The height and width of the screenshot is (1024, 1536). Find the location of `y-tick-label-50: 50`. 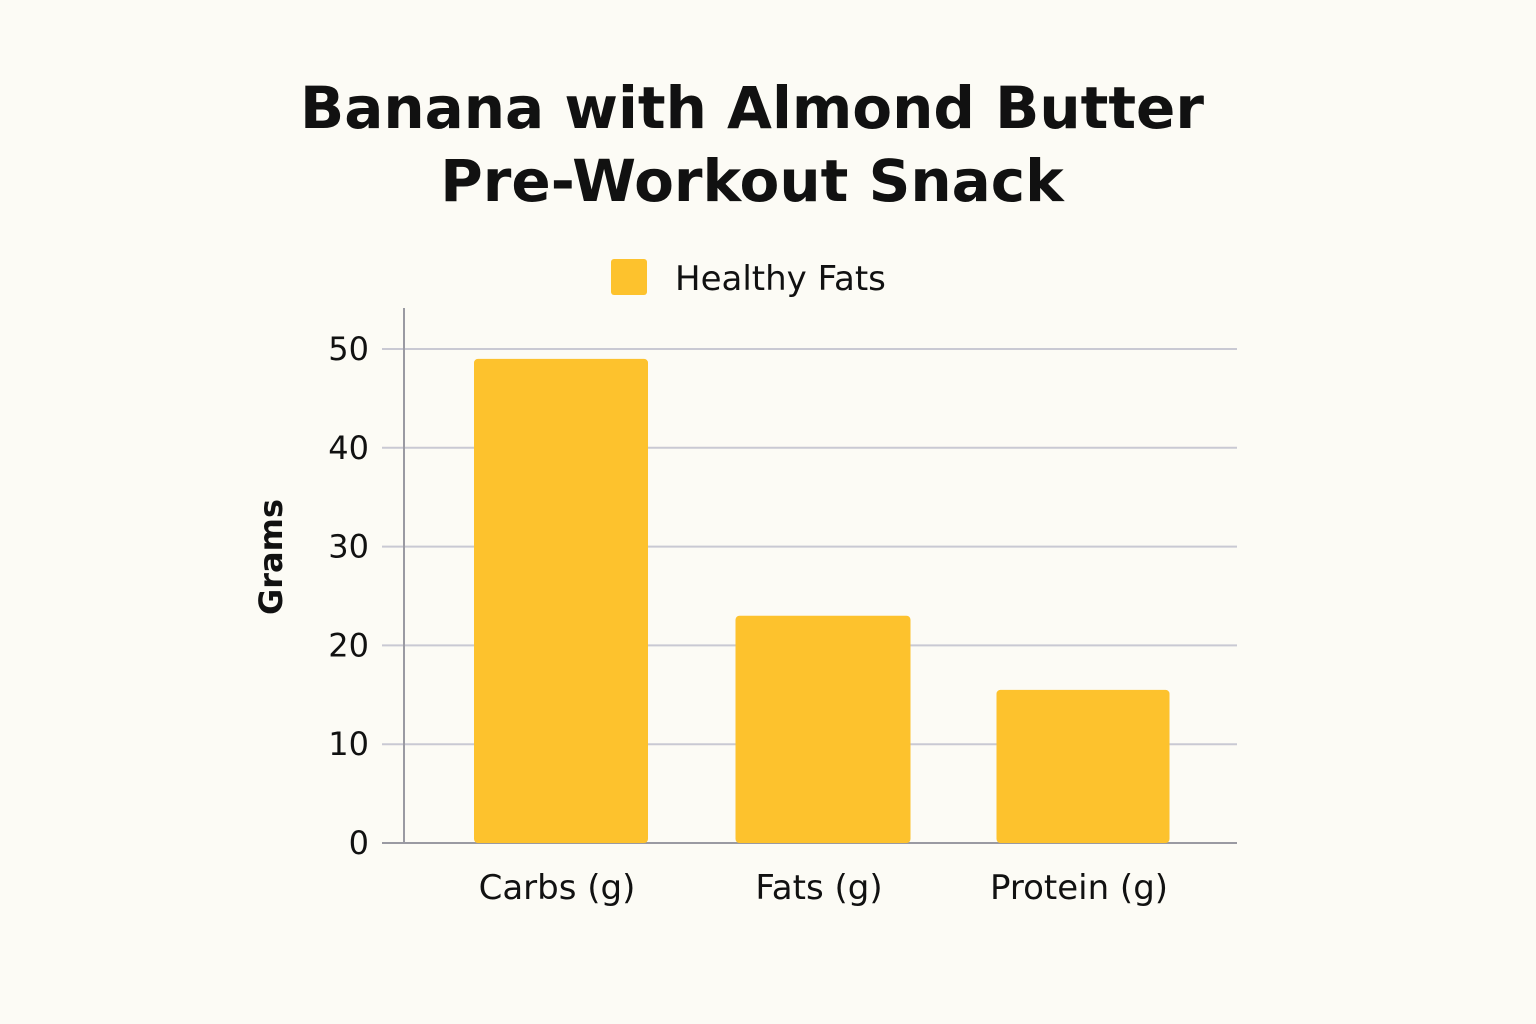

y-tick-label-50: 50 is located at coordinates (348, 349).